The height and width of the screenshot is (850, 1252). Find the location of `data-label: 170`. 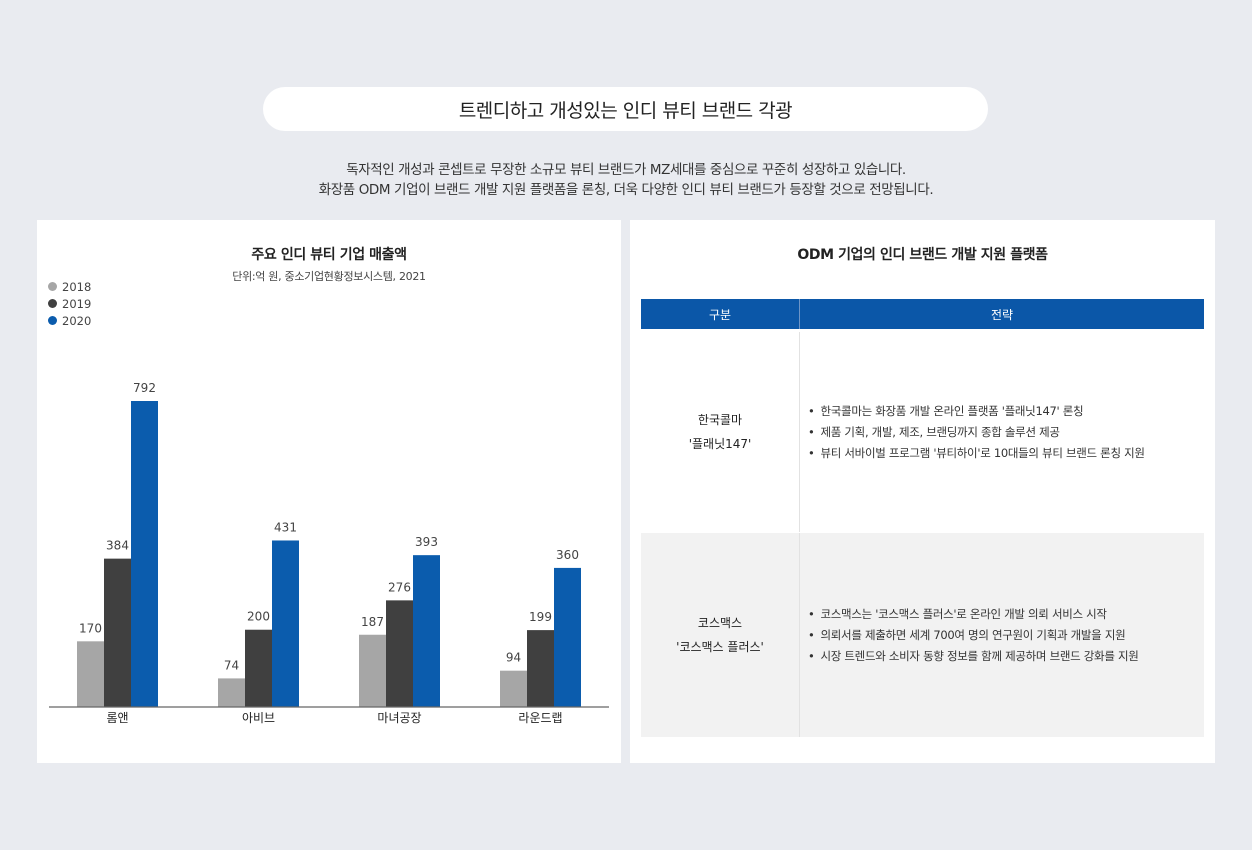

data-label: 170 is located at coordinates (90, 628).